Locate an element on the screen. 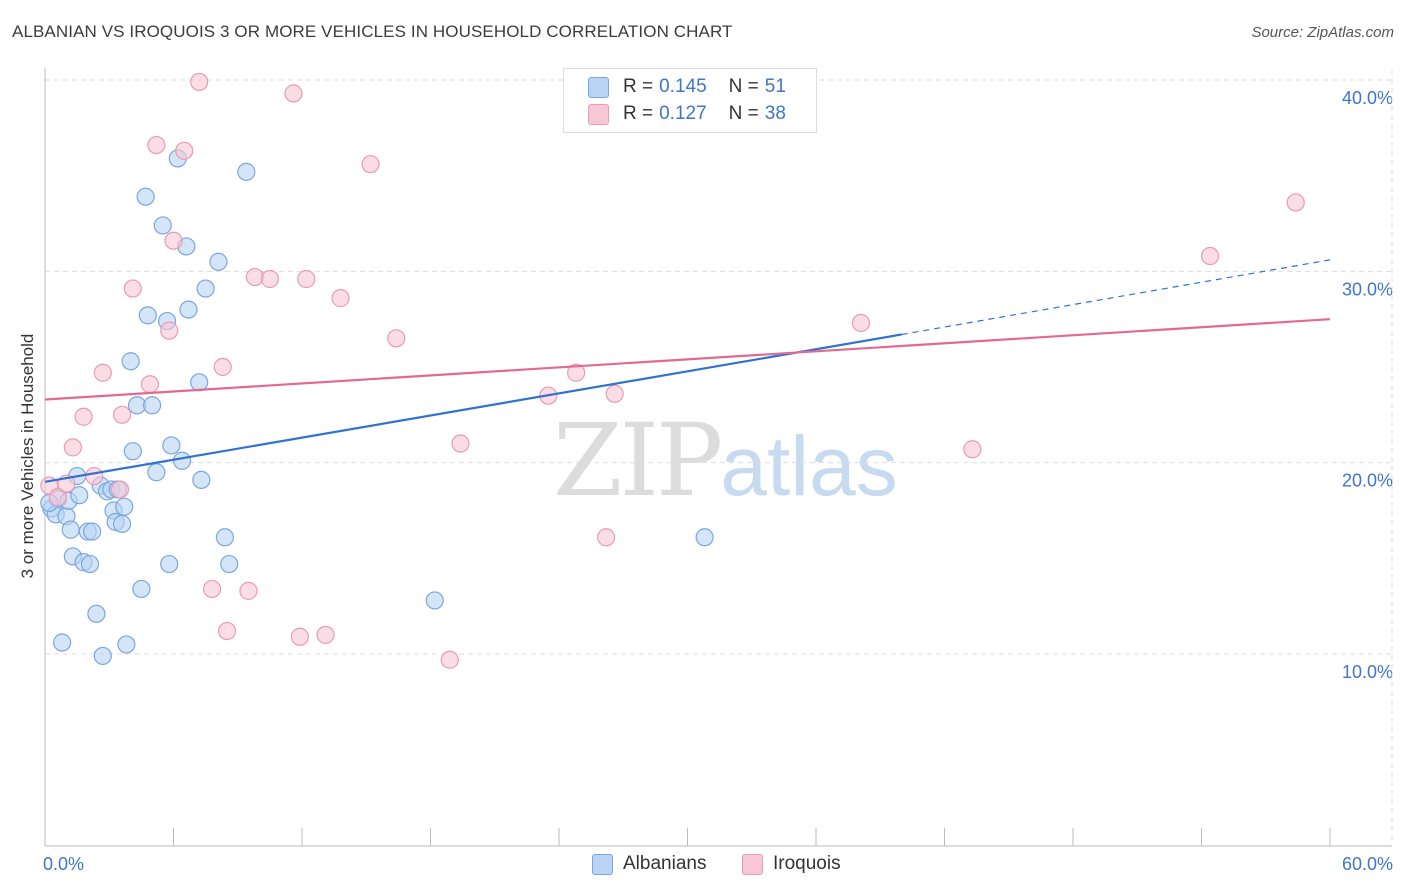 The image size is (1406, 892). albanians-trend-line is located at coordinates (473, 408).